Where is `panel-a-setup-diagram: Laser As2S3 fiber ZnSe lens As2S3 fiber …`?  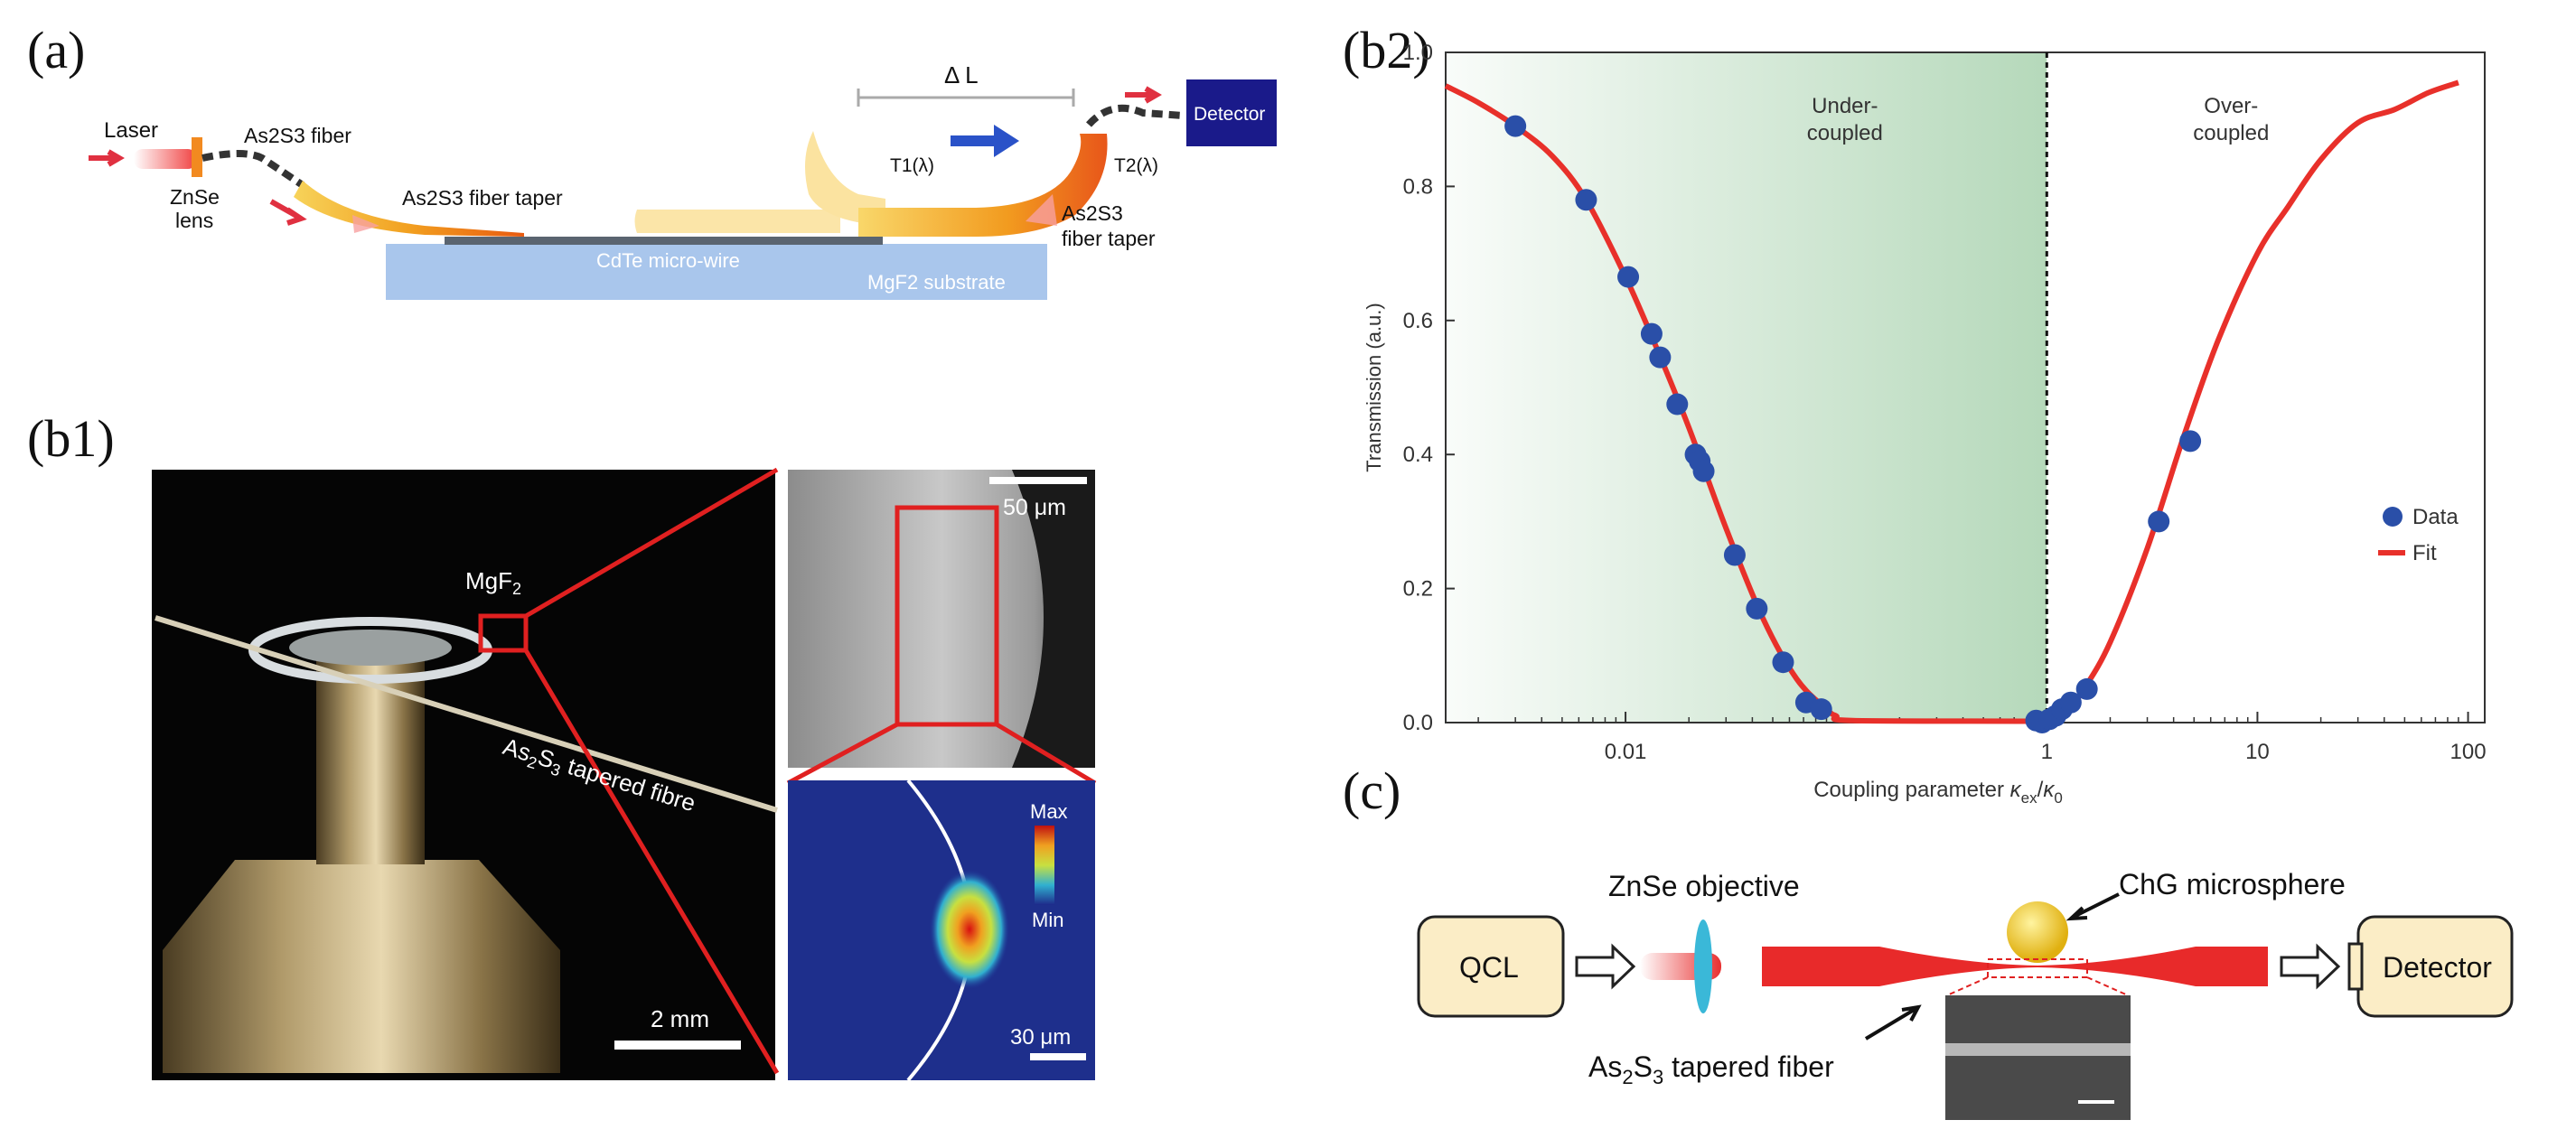
panel-a-setup-diagram: Laser As2S3 fiber ZnSe lens As2S3 fiber … is located at coordinates (683, 180).